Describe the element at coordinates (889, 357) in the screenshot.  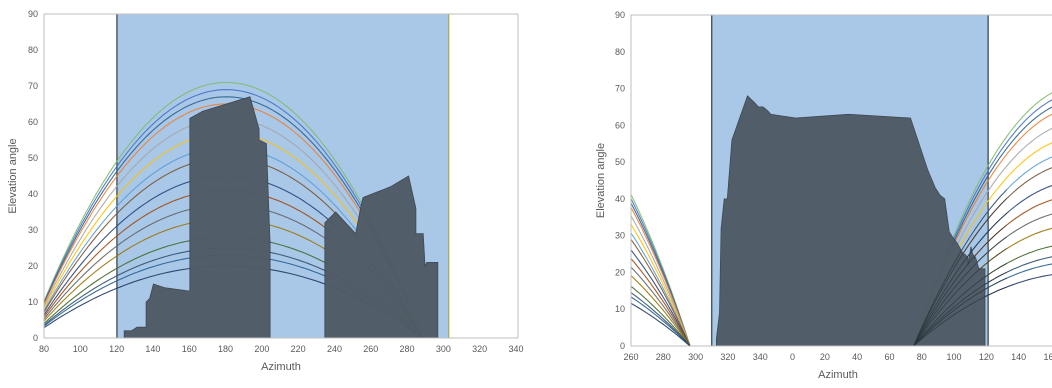
I see `x-tick-label: 60` at that location.